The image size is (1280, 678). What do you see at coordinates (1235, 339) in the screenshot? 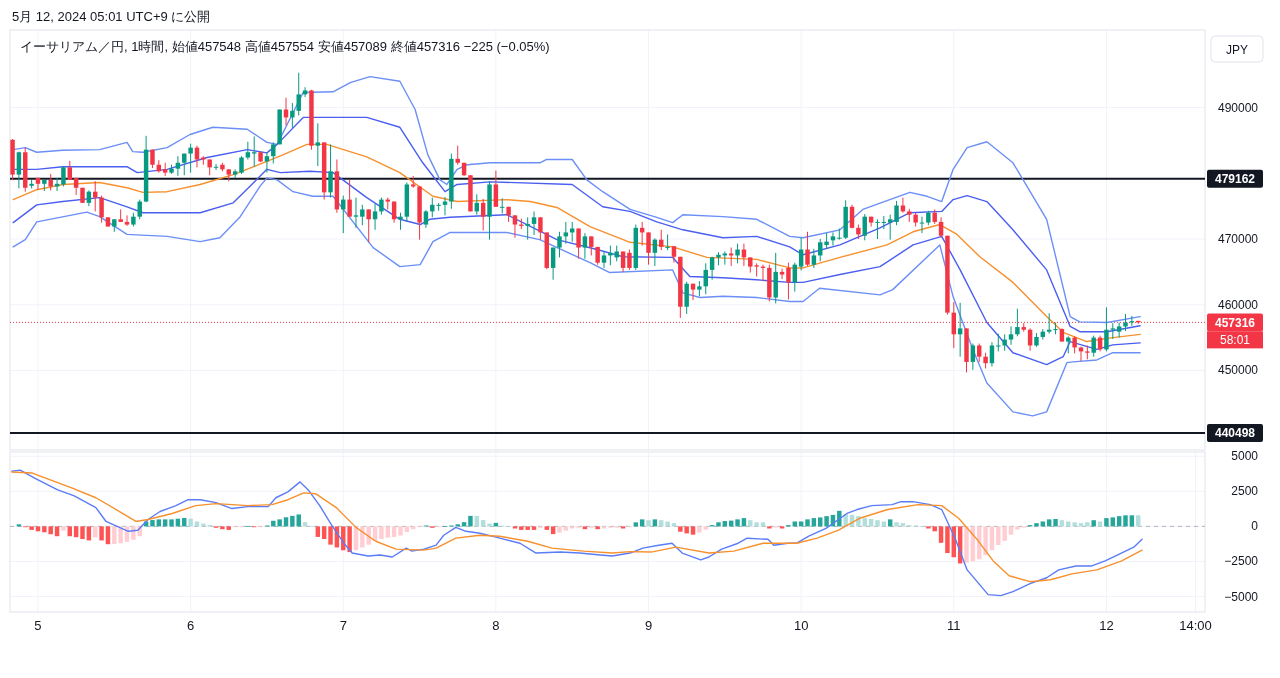
I see `text: 58:01` at bounding box center [1235, 339].